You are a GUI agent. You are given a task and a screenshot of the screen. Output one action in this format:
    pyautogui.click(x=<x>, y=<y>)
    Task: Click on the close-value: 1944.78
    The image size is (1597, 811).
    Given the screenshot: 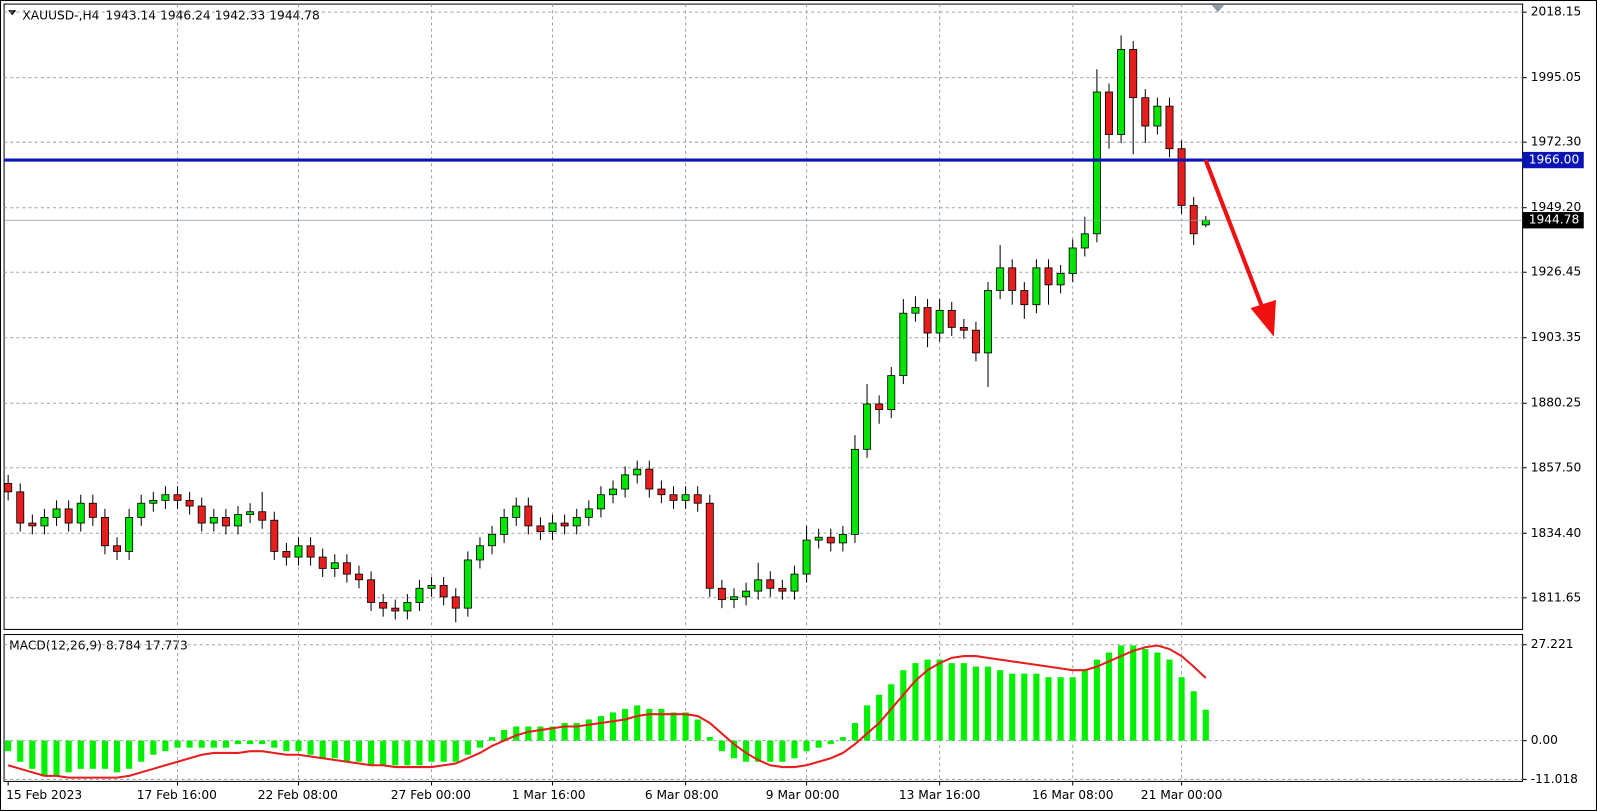 What is the action you would take?
    pyautogui.click(x=294, y=15)
    